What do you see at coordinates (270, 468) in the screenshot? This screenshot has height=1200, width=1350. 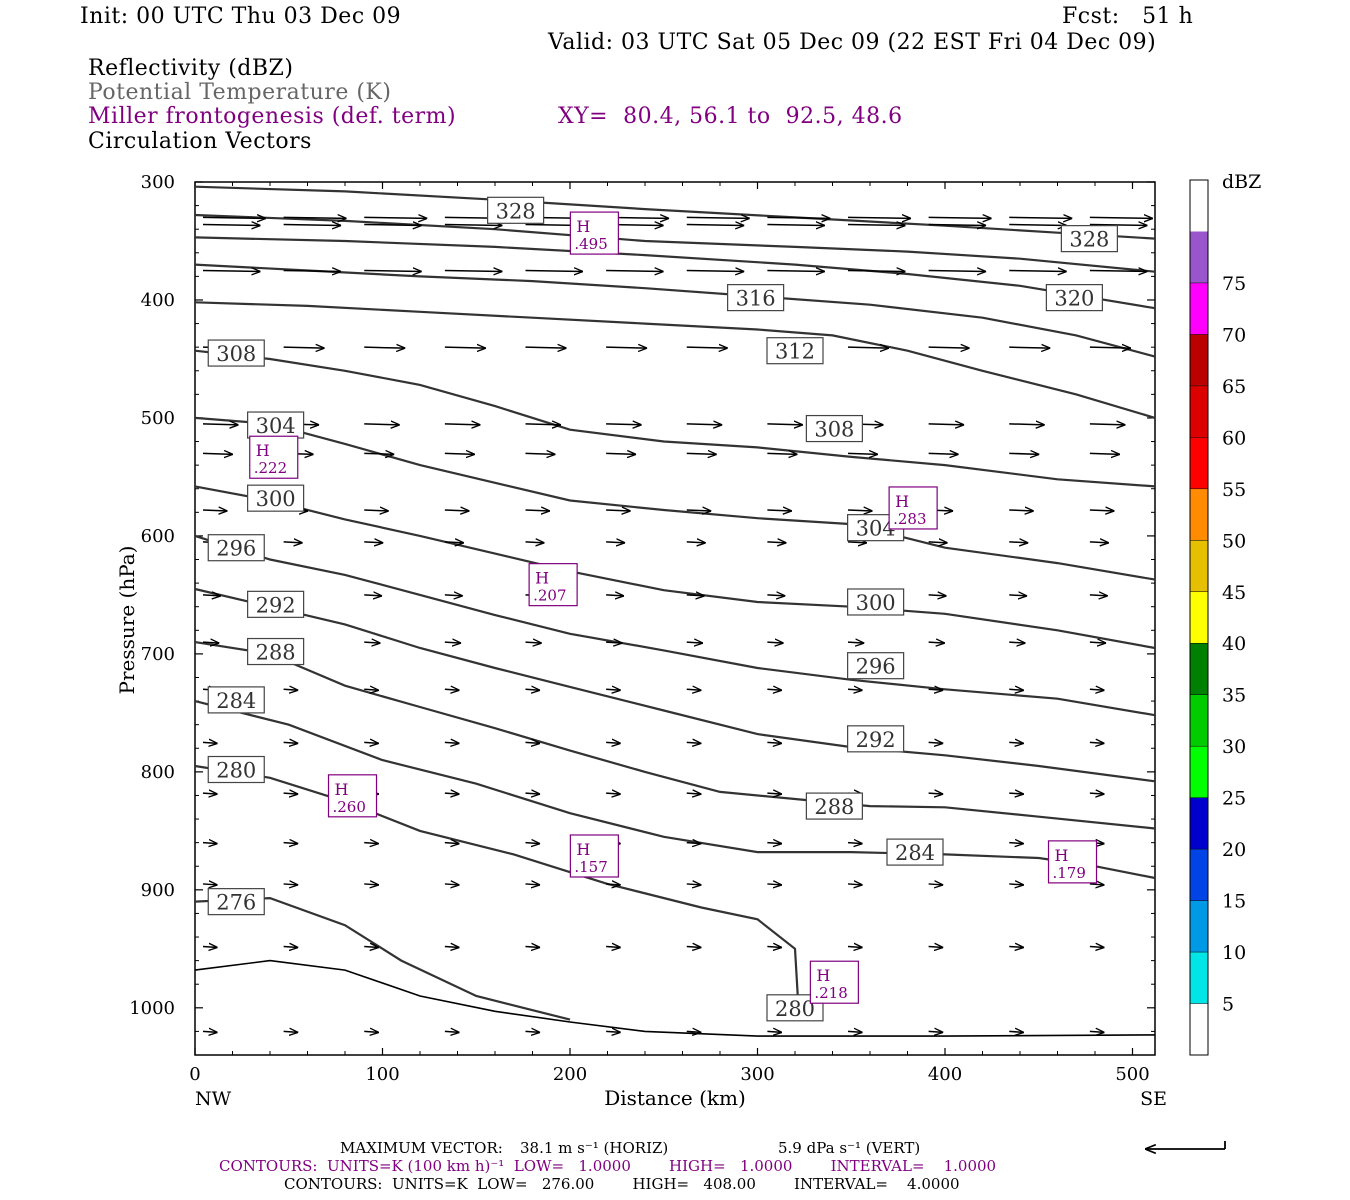 I see `frontogenesis-max-value: .222` at bounding box center [270, 468].